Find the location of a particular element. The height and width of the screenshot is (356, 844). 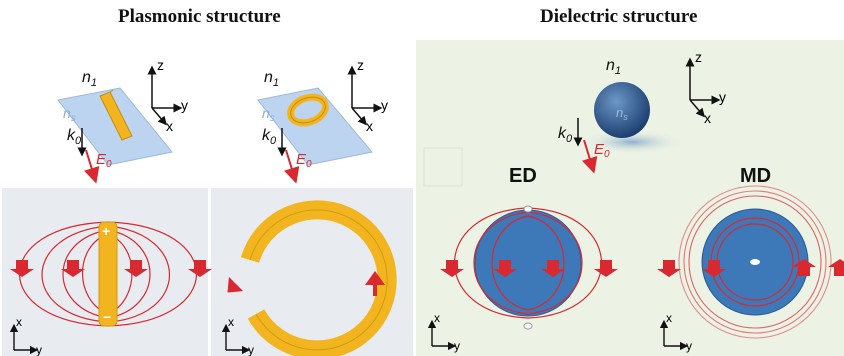

ring-magnetic-field is located at coordinates (312, 278).